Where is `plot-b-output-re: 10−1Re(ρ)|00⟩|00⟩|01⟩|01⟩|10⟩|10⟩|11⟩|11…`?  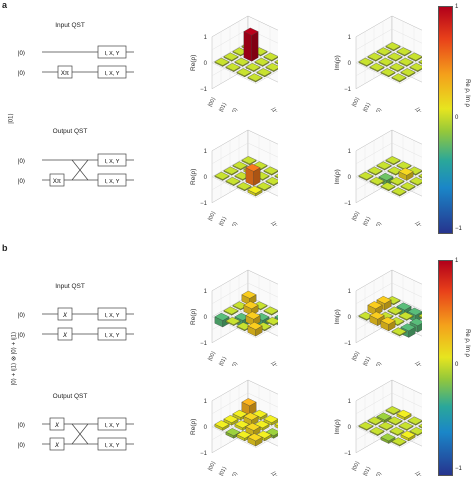 plot-b-output-re: 10−1Re(ρ)|00⟩|00⟩|01⟩|01⟩|10⟩|10⟩|11⟩|11… is located at coordinates (234, 427).